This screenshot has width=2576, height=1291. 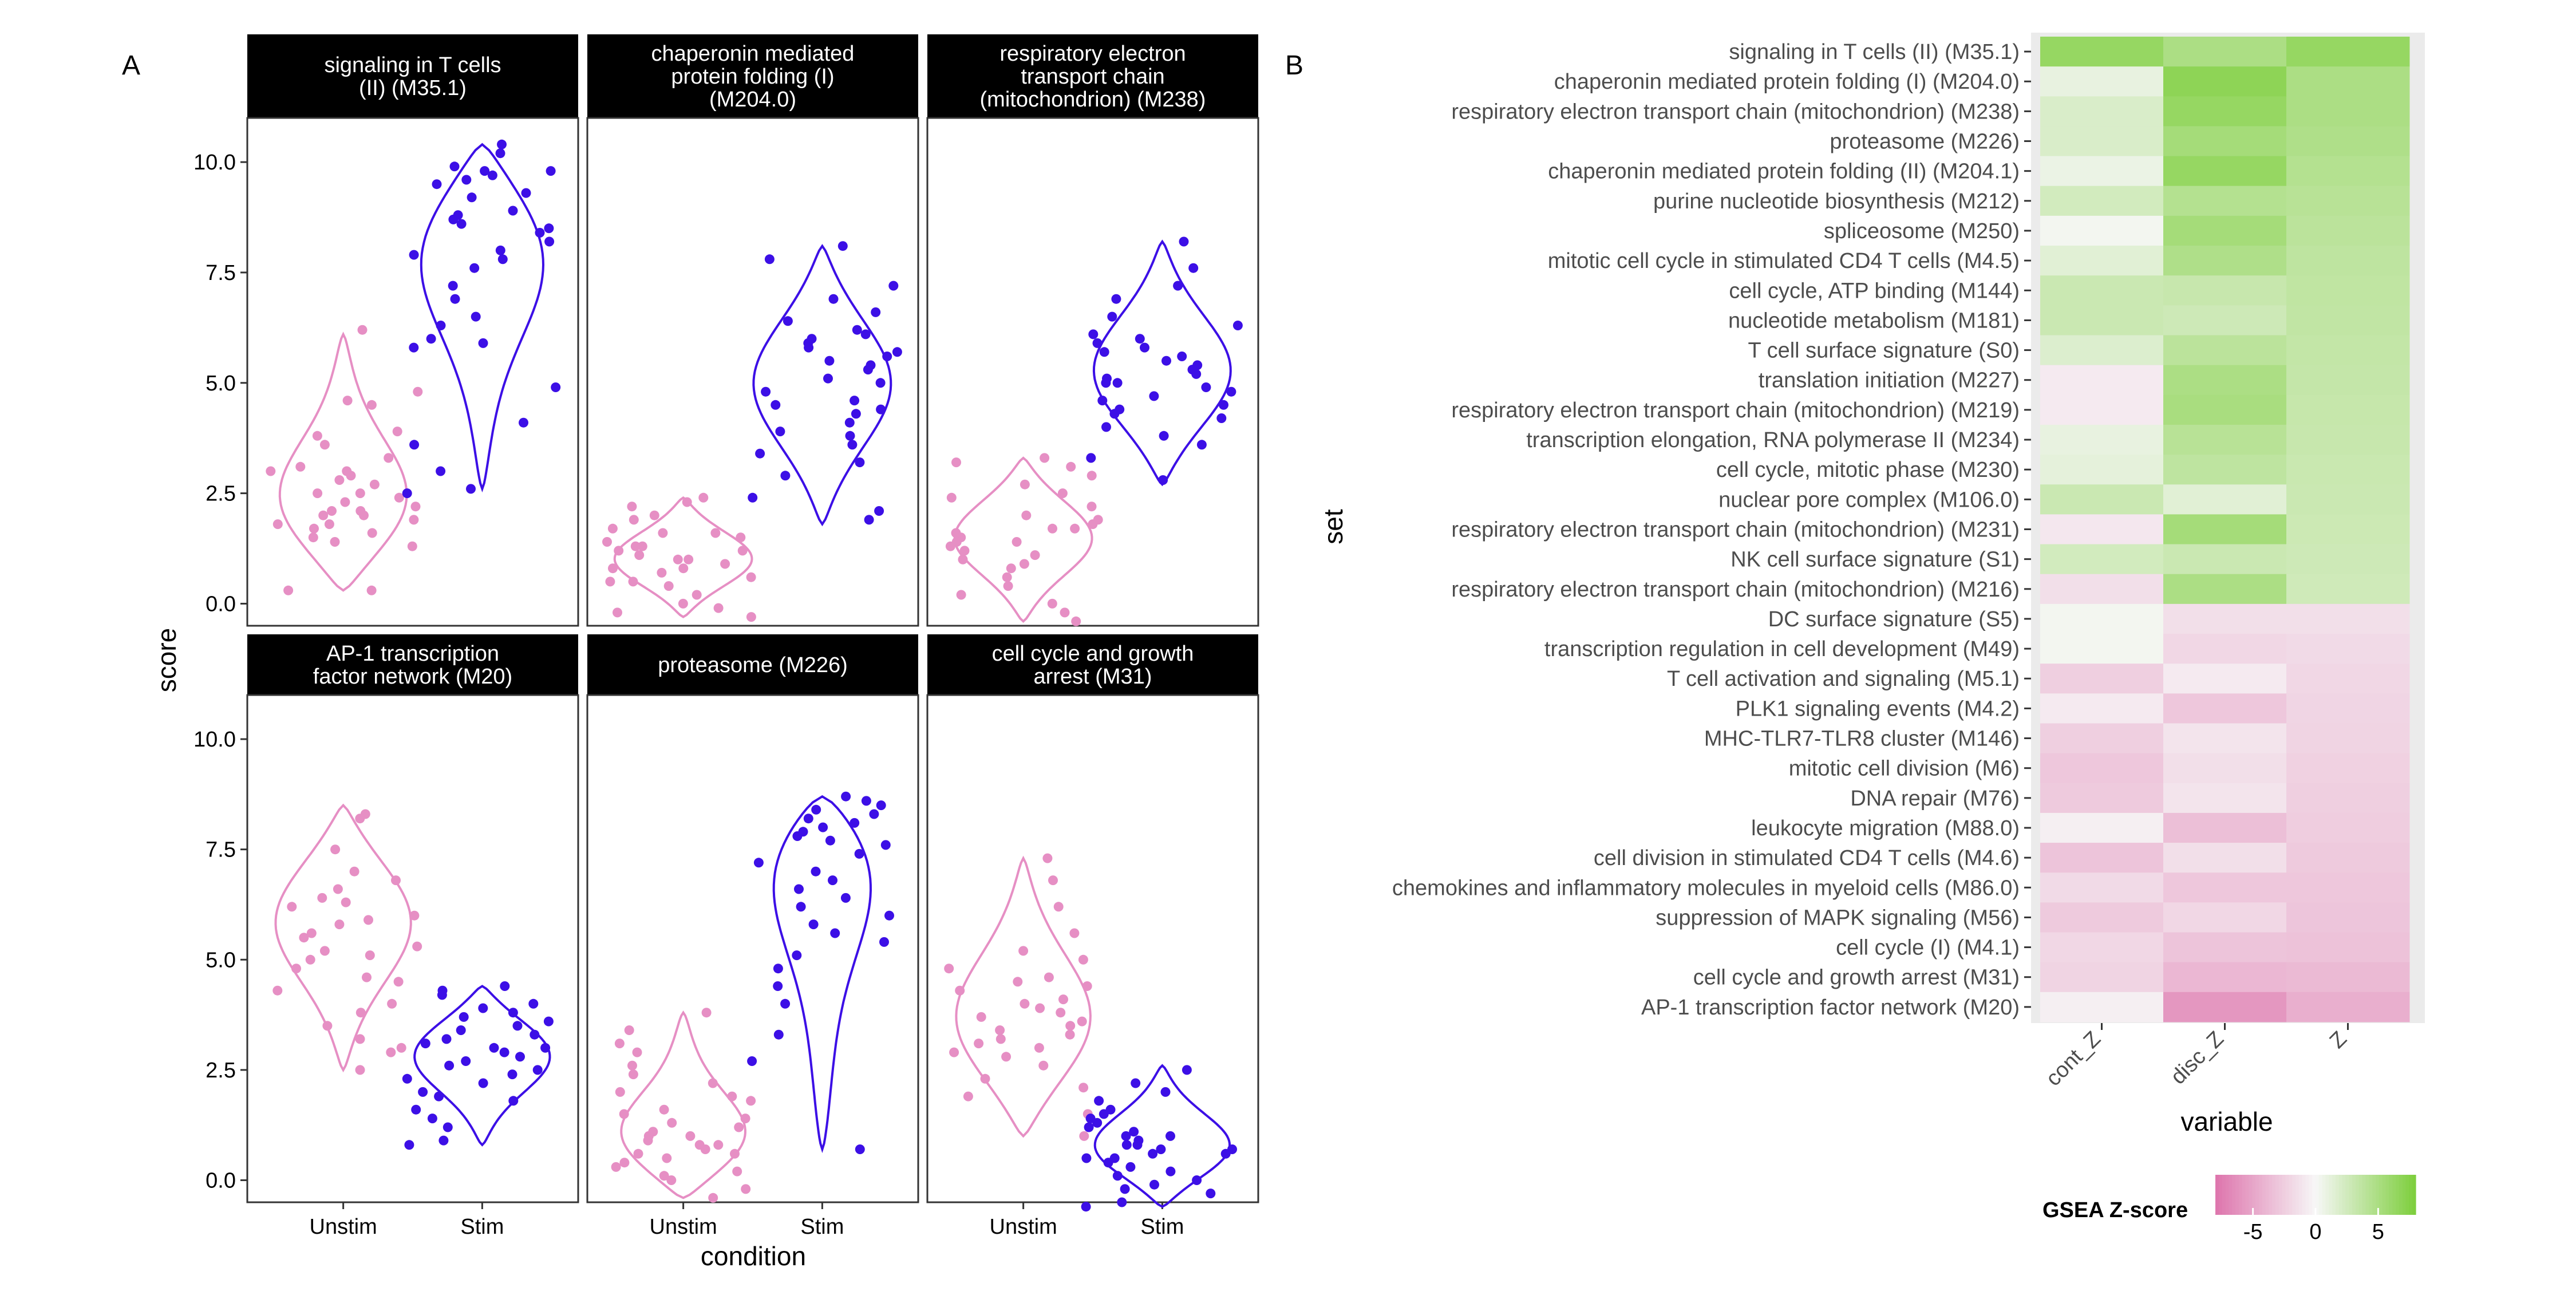 What do you see at coordinates (1856, 978) in the screenshot?
I see `row-label: cell cycle and growth arrest (M31)` at bounding box center [1856, 978].